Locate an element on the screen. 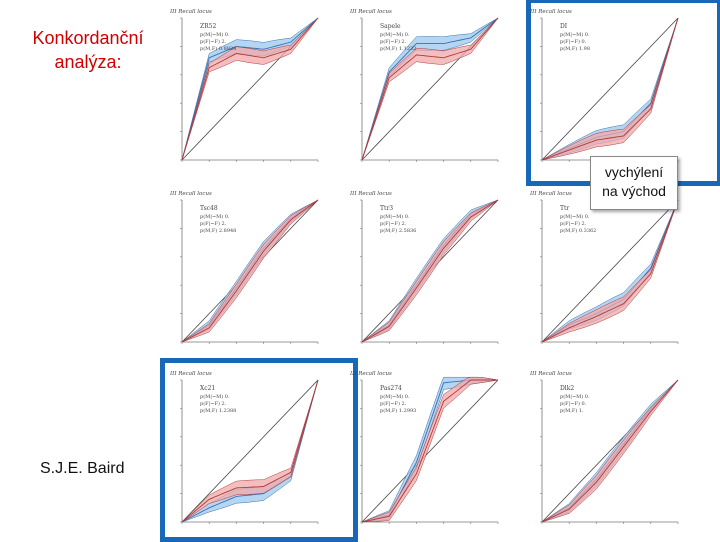 The width and height of the screenshot is (720, 542). east-bias-callout: vychýlení na východ is located at coordinates (634, 183).